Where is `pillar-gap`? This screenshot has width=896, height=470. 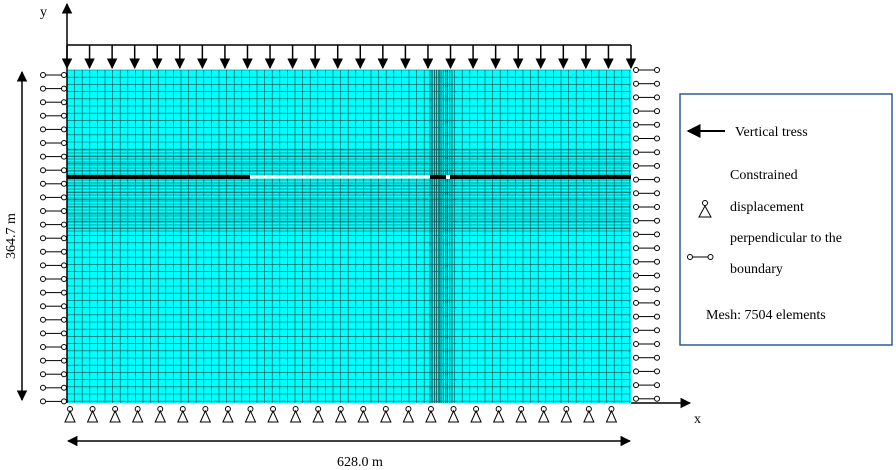
pillar-gap is located at coordinates (448, 177).